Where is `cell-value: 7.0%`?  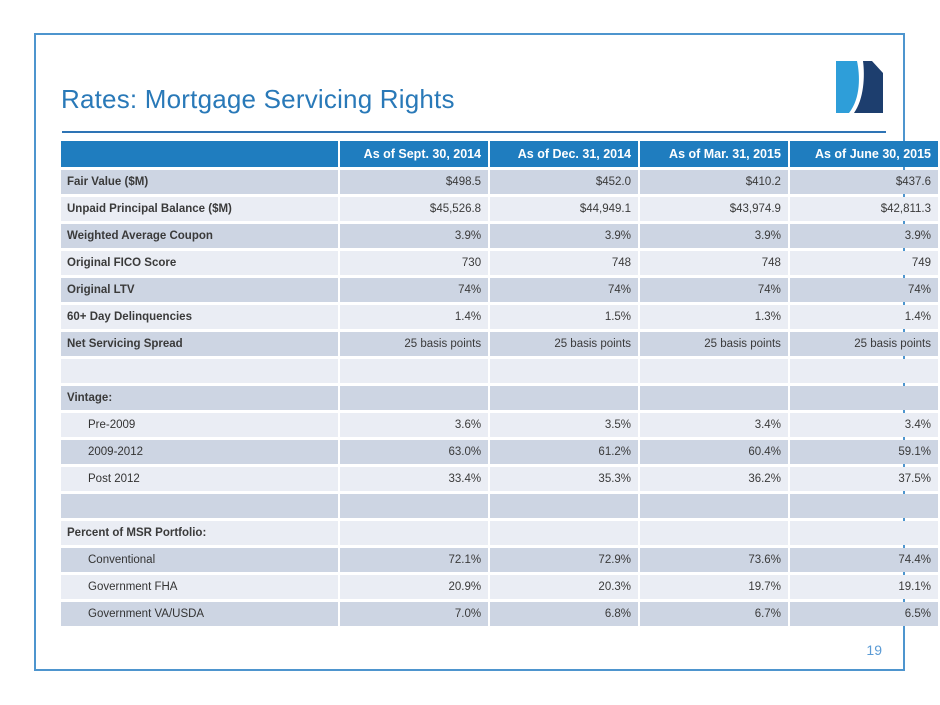 cell-value: 7.0% is located at coordinates (414, 614).